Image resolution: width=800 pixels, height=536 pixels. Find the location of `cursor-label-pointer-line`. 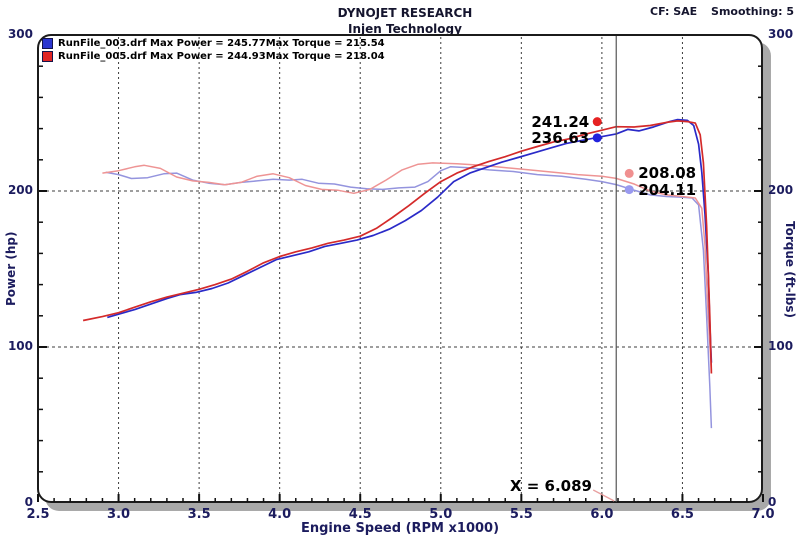

cursor-label-pointer-line is located at coordinates (603, 495).